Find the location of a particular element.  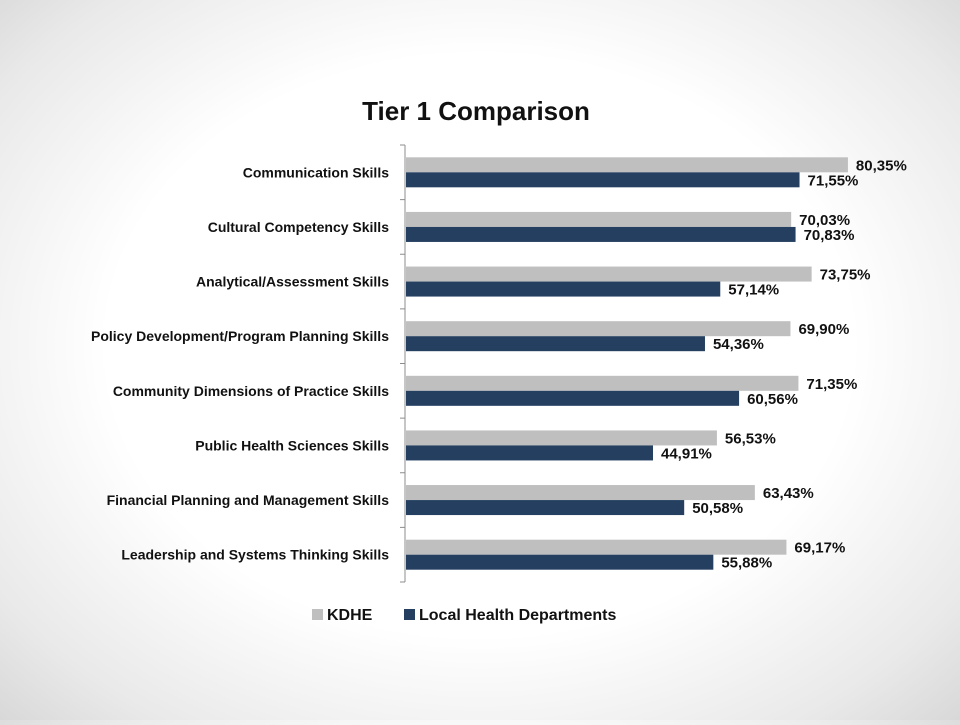

data-label: 57,14% is located at coordinates (753, 290).